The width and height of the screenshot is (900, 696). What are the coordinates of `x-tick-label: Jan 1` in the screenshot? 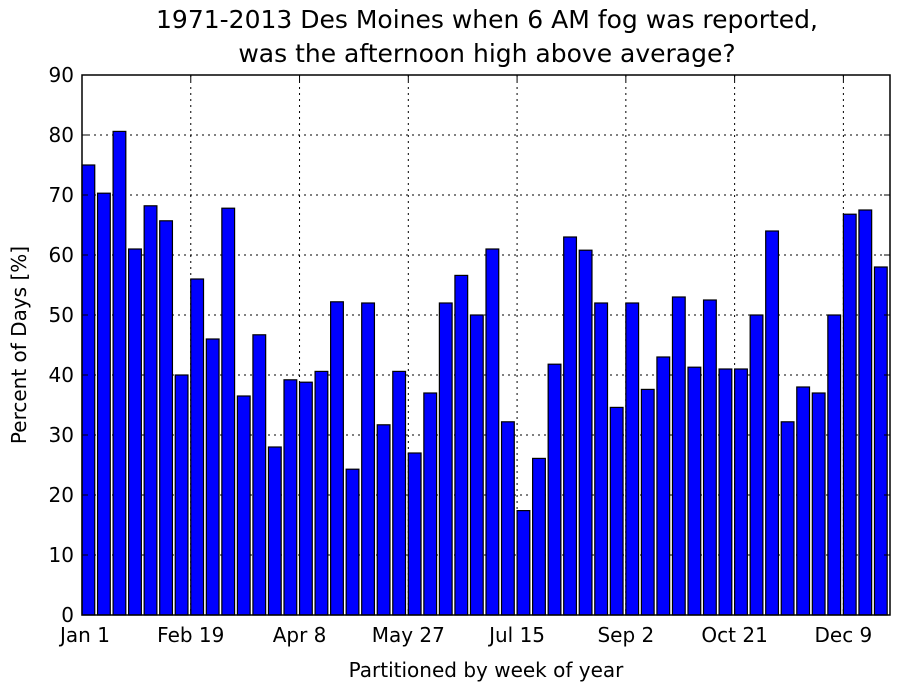 It's located at (84, 635).